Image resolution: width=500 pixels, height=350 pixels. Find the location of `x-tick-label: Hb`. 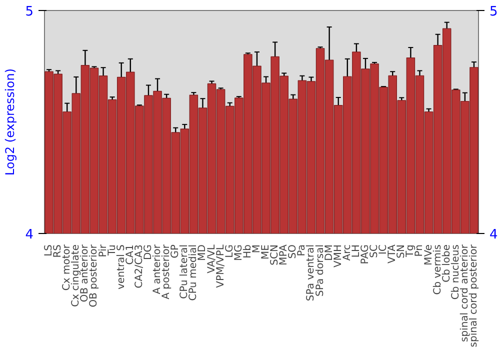

x-tick-label: Hb is located at coordinates (248, 251).